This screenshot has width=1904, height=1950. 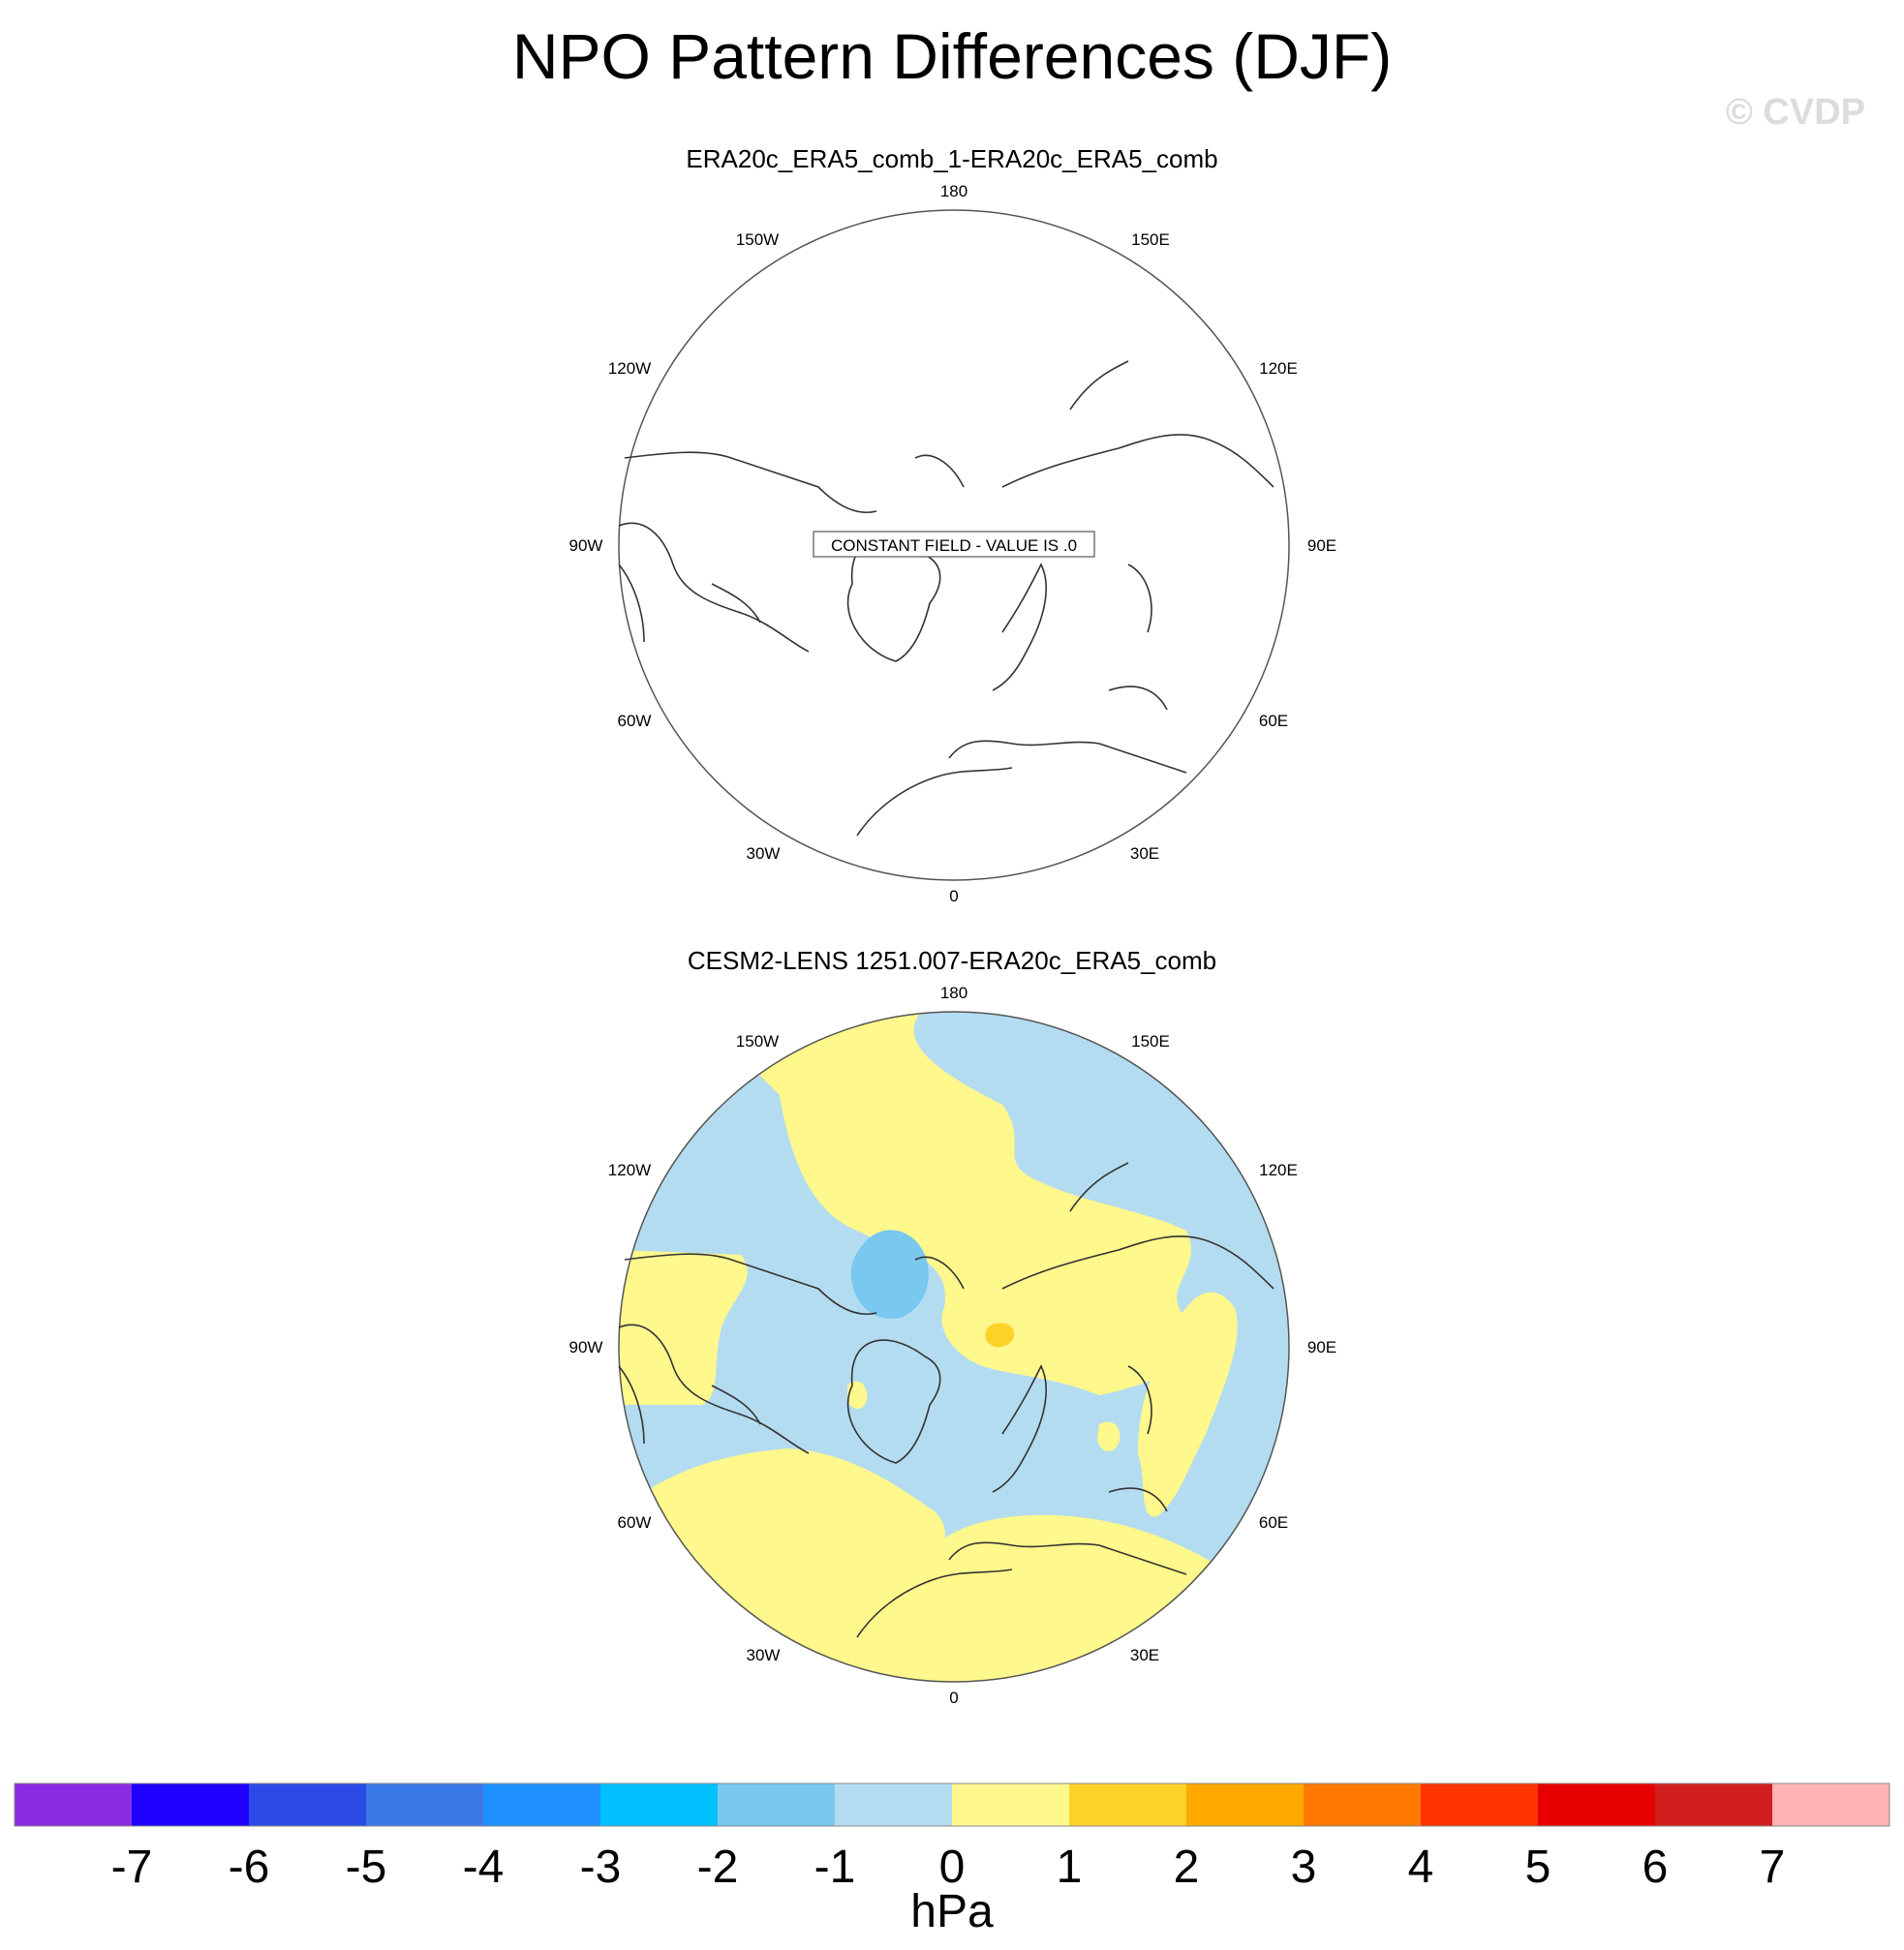 I want to click on colorbar-tick-labels: -7 -6 -5 -4 -3 -2 -1 0 1 2 3 4 5 6 7, so click(x=948, y=1867).